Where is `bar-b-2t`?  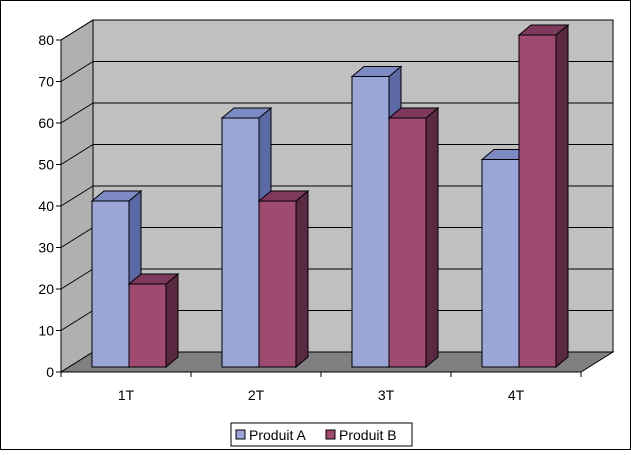
bar-b-2t is located at coordinates (283, 279).